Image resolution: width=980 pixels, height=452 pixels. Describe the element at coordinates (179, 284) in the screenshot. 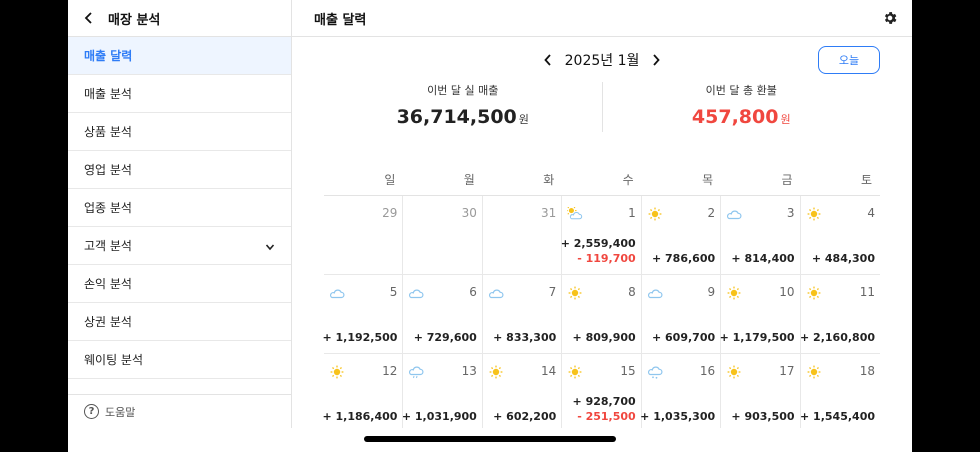

I see `sidebar-item-7: 손익 분석` at that location.